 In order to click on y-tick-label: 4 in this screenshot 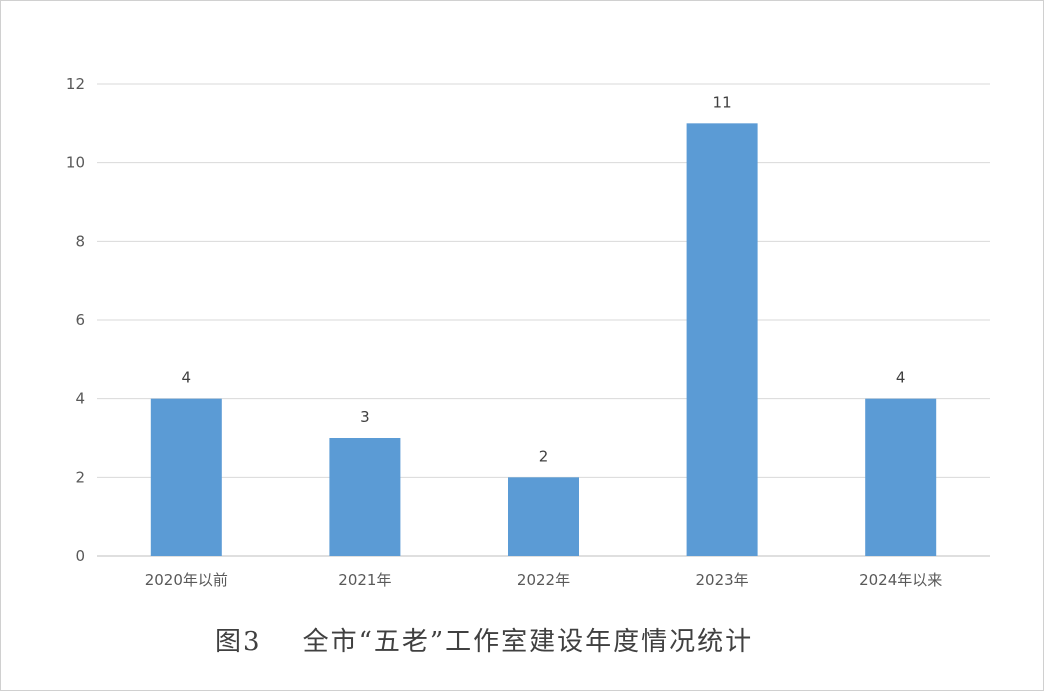, I will do `click(80, 399)`.